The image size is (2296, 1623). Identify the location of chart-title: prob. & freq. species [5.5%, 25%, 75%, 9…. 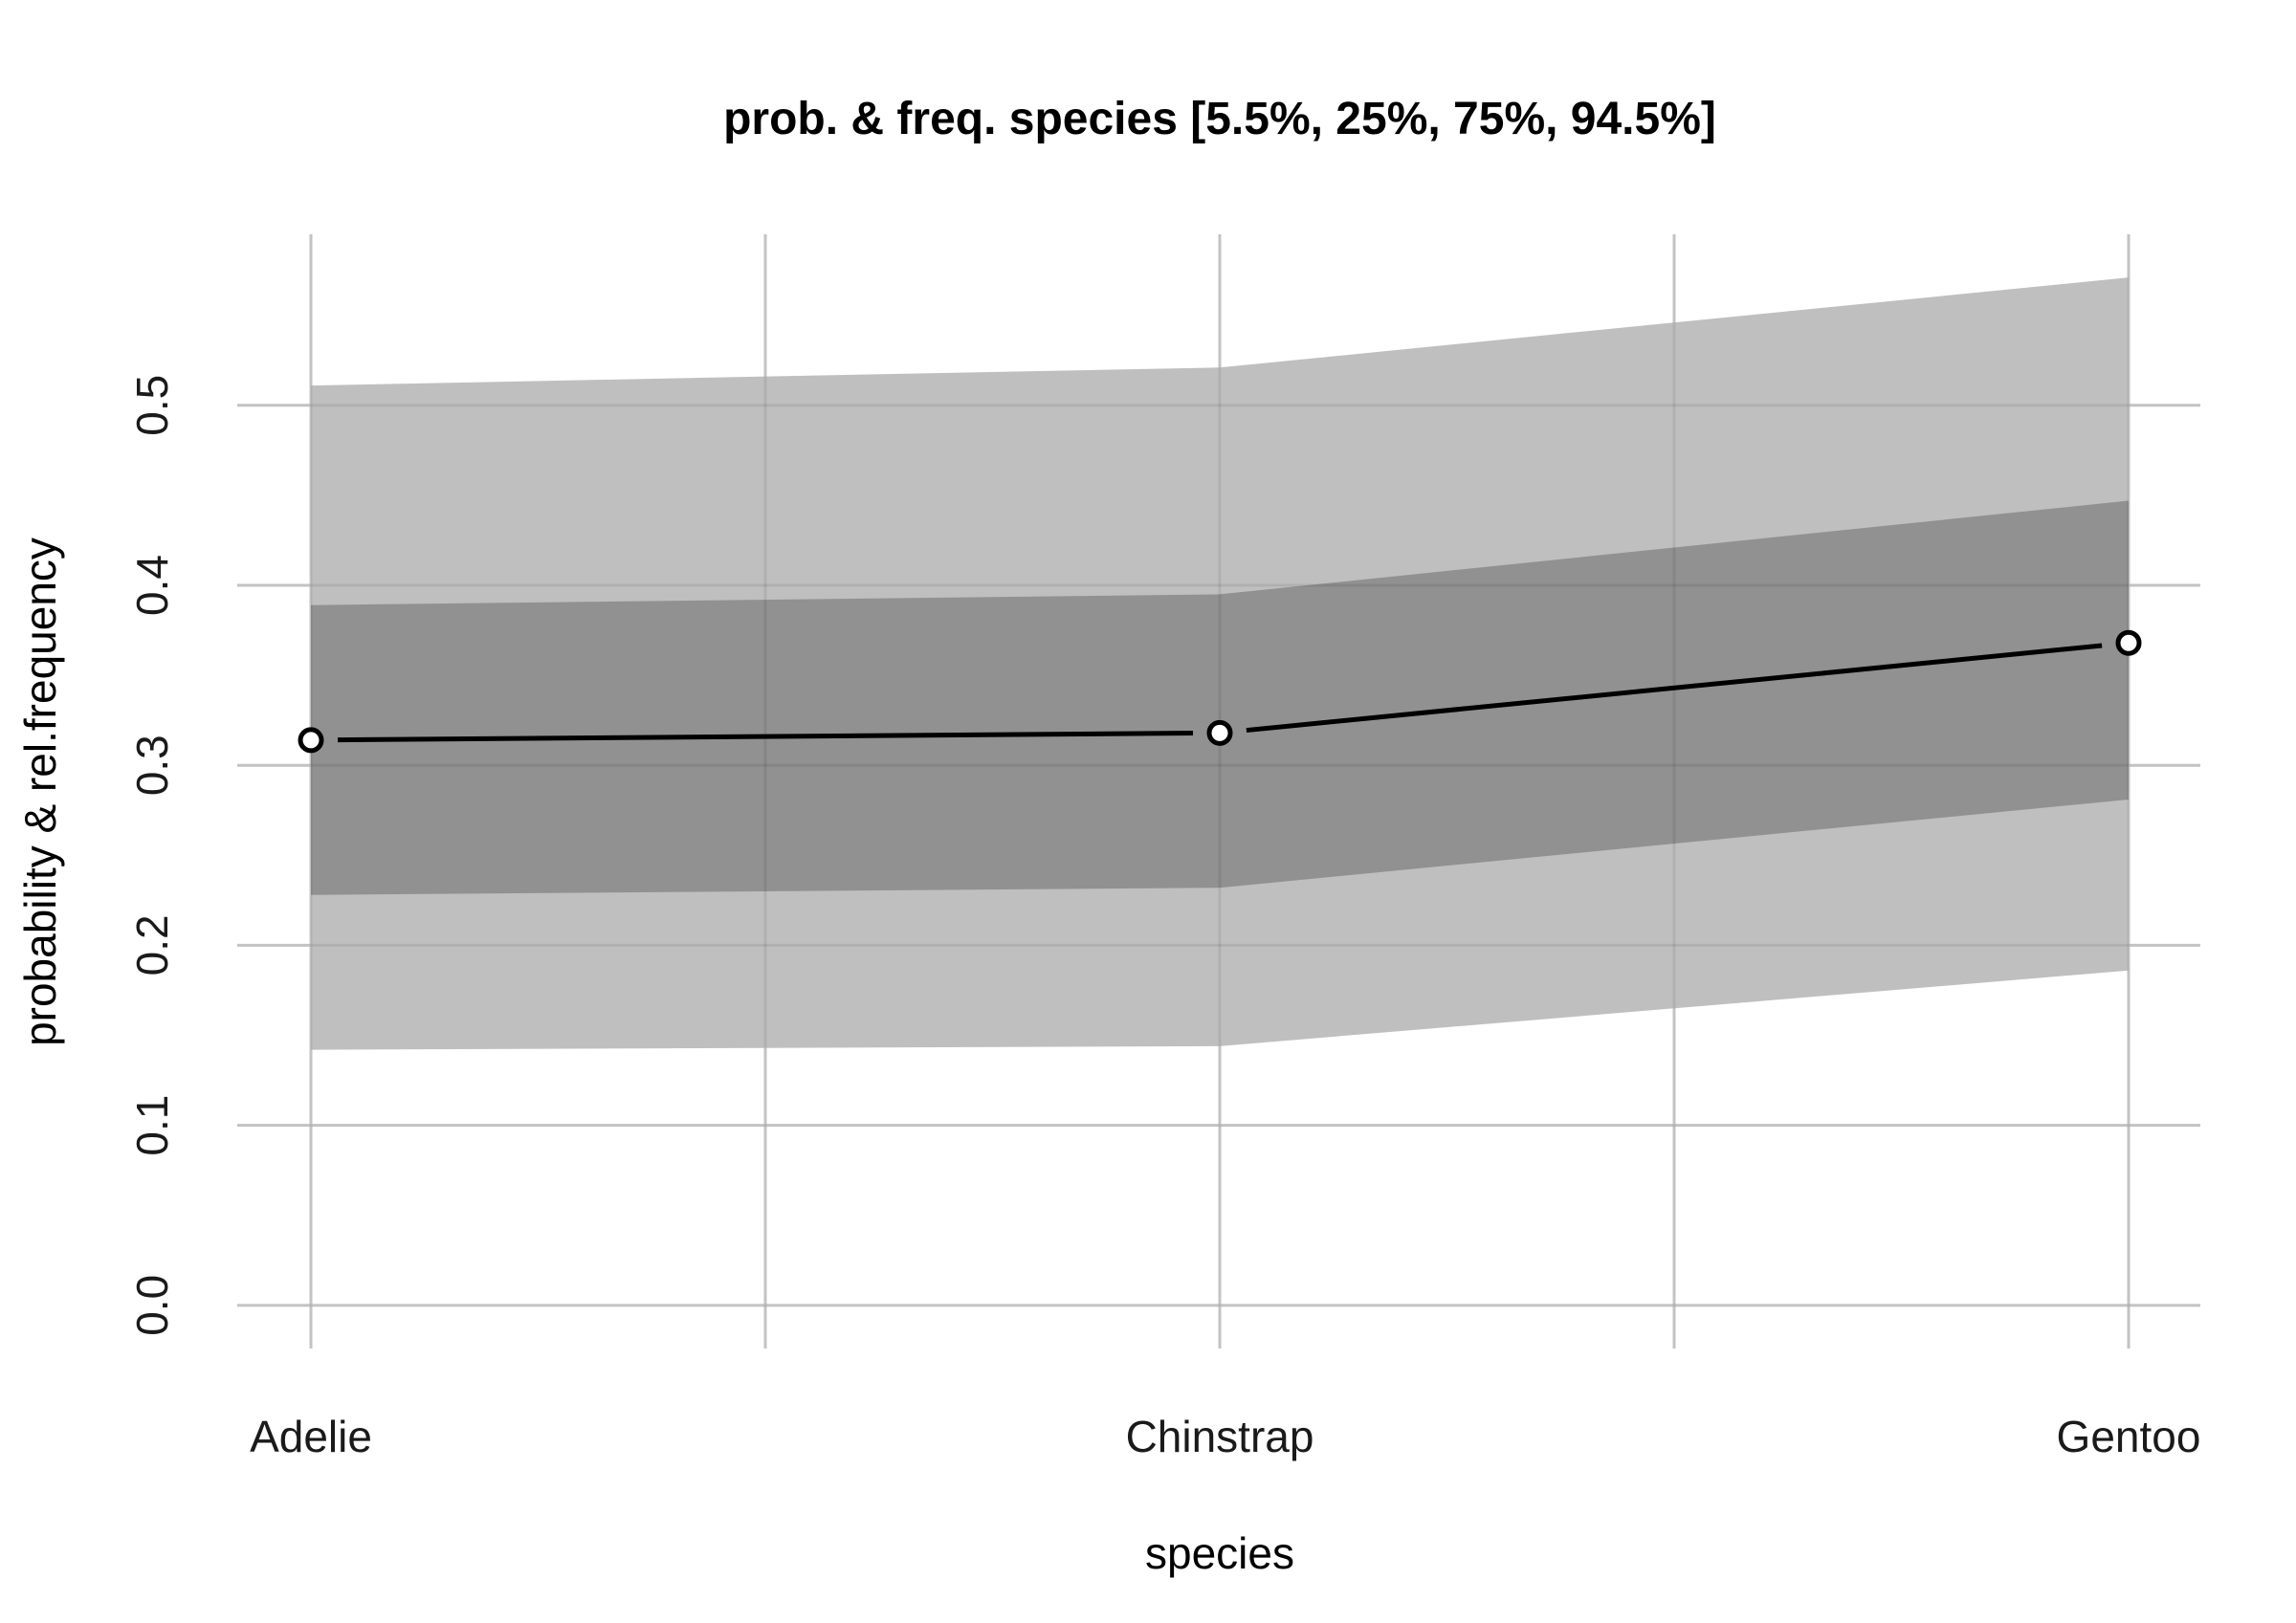
(1219, 119).